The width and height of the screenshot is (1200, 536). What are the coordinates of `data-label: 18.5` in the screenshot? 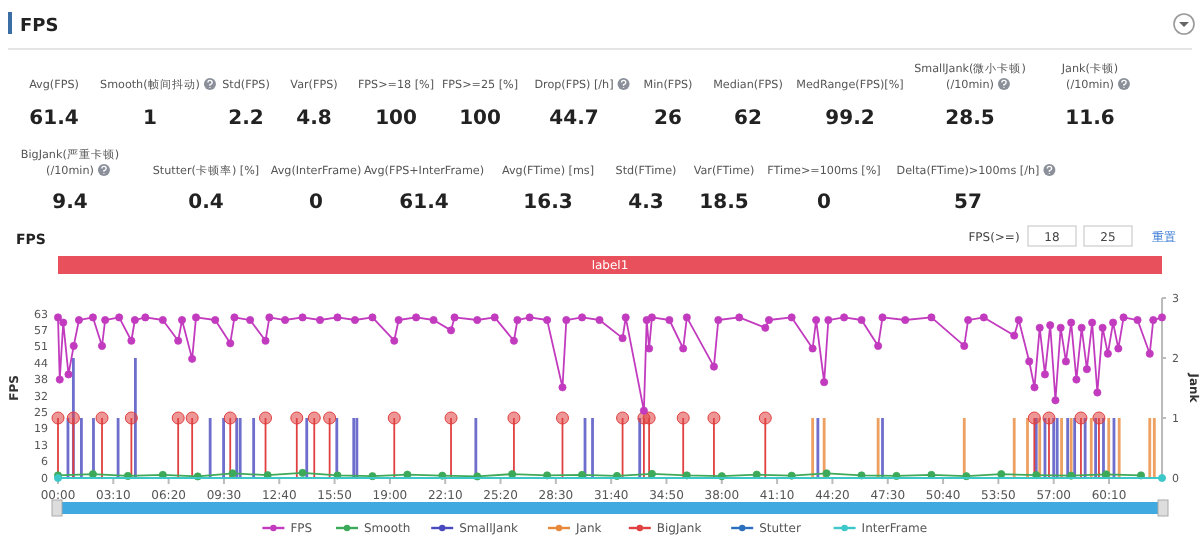 It's located at (724, 203).